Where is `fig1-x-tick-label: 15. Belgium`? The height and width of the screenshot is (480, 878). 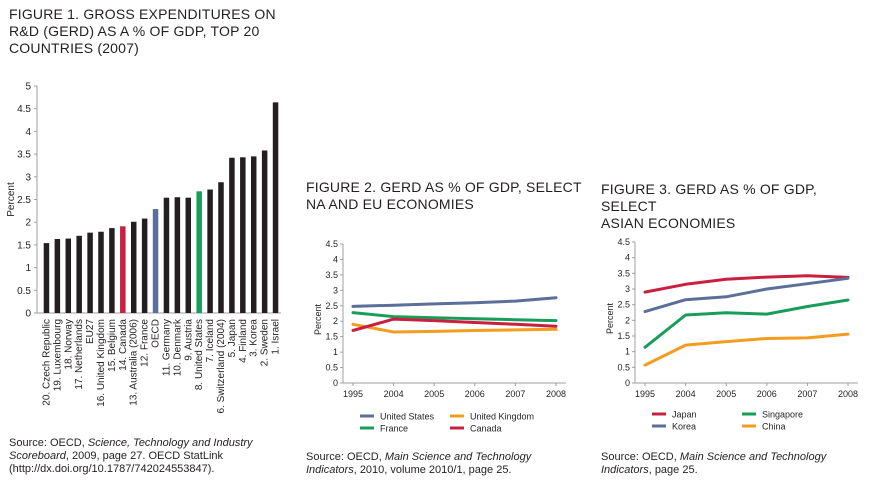 fig1-x-tick-label: 15. Belgium is located at coordinates (112, 345).